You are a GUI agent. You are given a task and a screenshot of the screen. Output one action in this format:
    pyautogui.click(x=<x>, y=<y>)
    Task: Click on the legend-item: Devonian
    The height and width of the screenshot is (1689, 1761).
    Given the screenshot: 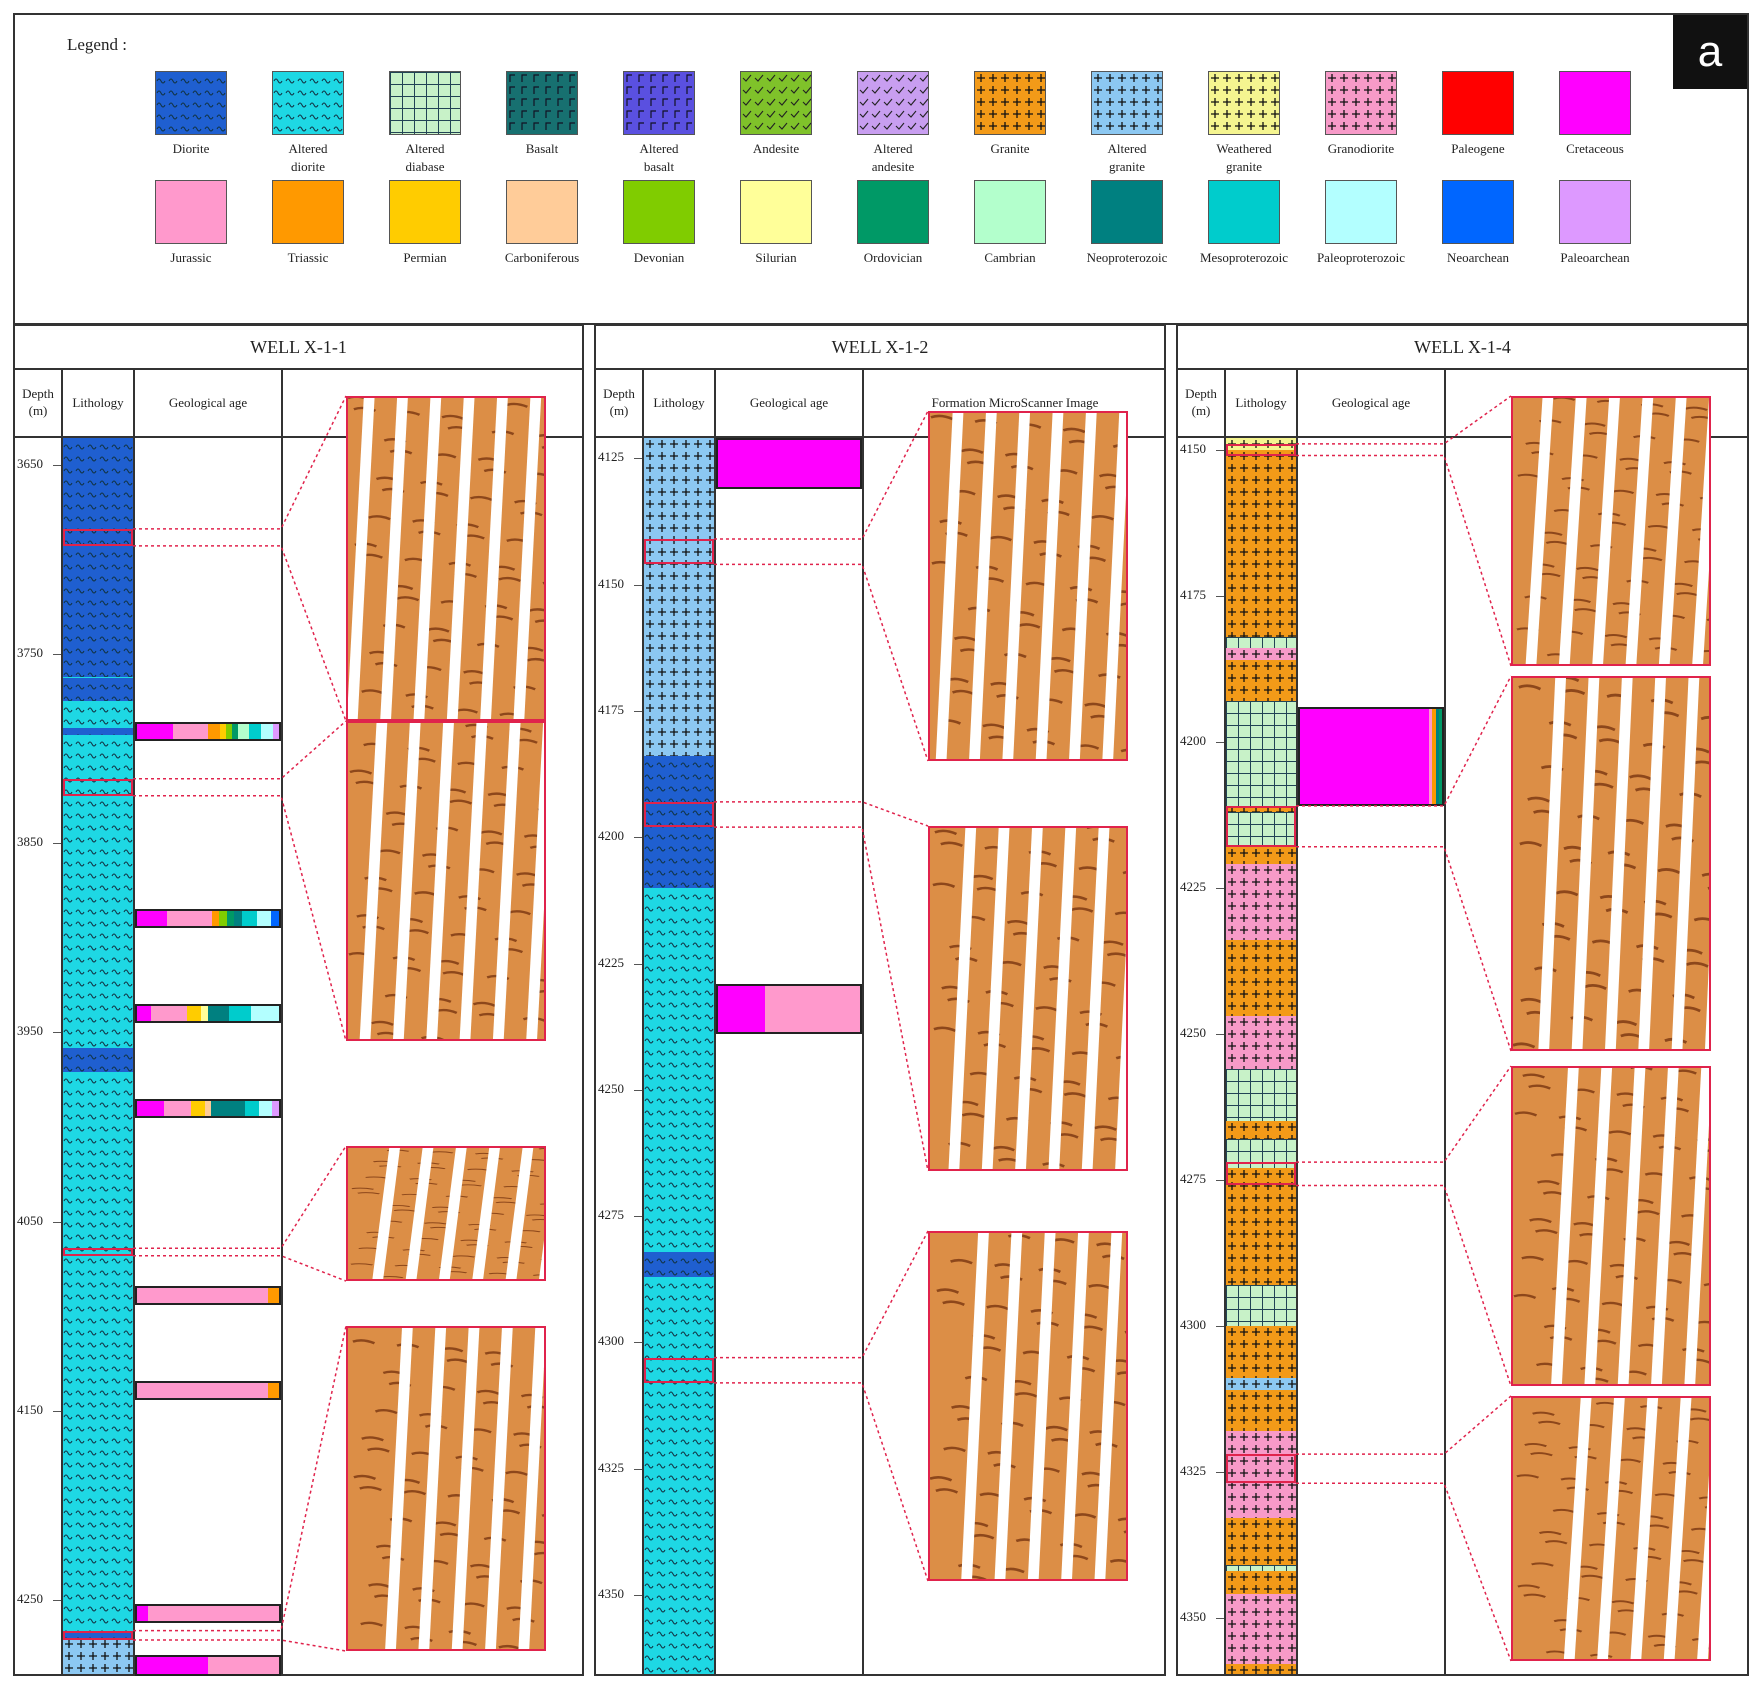 What is the action you would take?
    pyautogui.click(x=659, y=223)
    